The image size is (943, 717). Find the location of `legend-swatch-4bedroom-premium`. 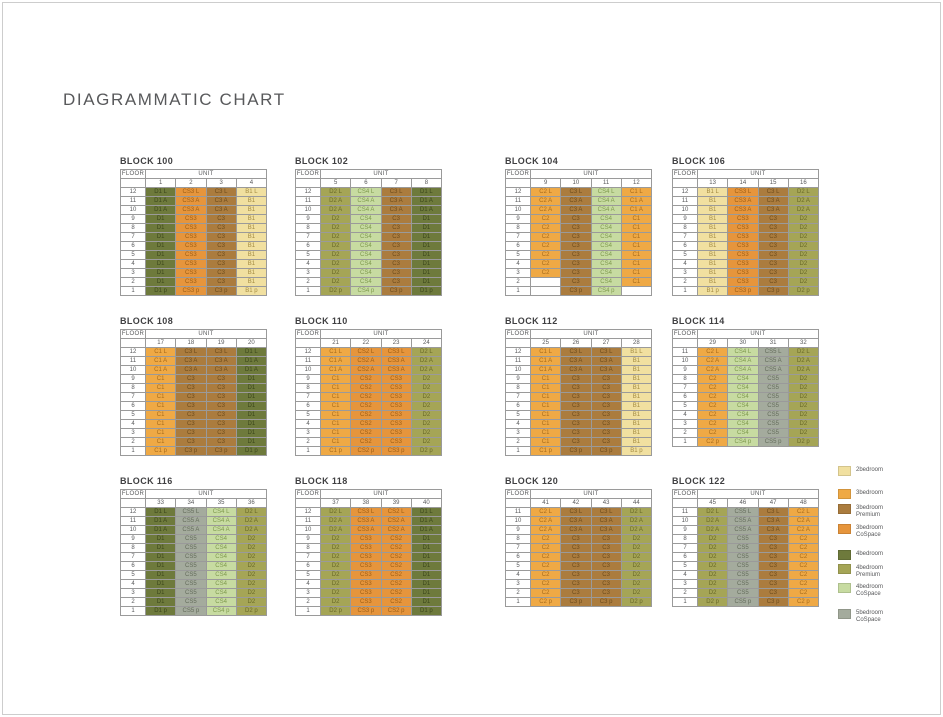

legend-swatch-4bedroom-premium is located at coordinates (844, 569).